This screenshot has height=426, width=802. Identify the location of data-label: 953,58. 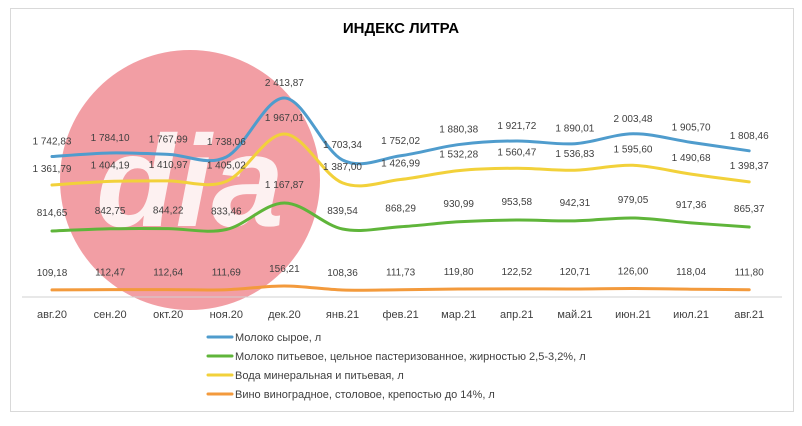
(517, 202).